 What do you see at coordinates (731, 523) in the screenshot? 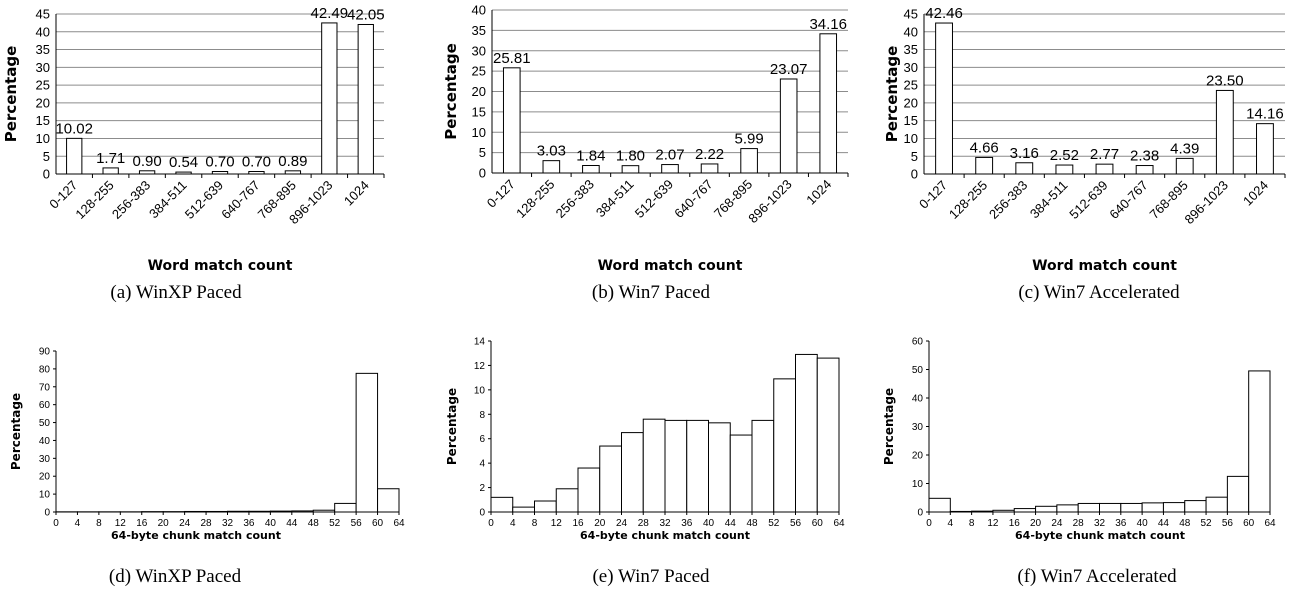
I see `x-tick-label: 44` at bounding box center [731, 523].